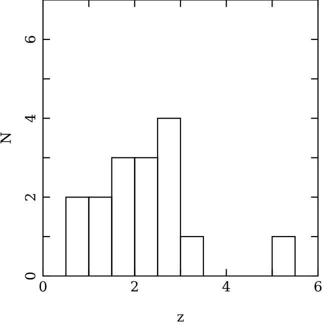  I want to click on x-tick-label: 6, so click(318, 286).